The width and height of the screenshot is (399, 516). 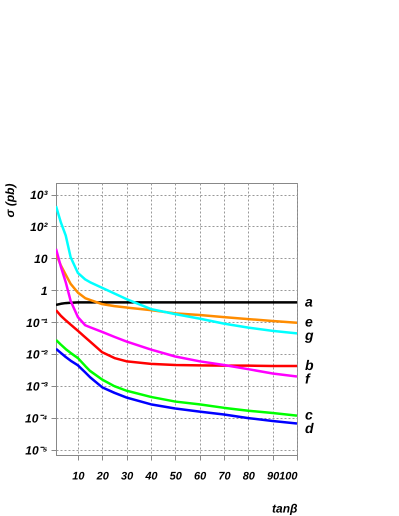 What do you see at coordinates (39, 227) in the screenshot?
I see `y-tick-label: 10²` at bounding box center [39, 227].